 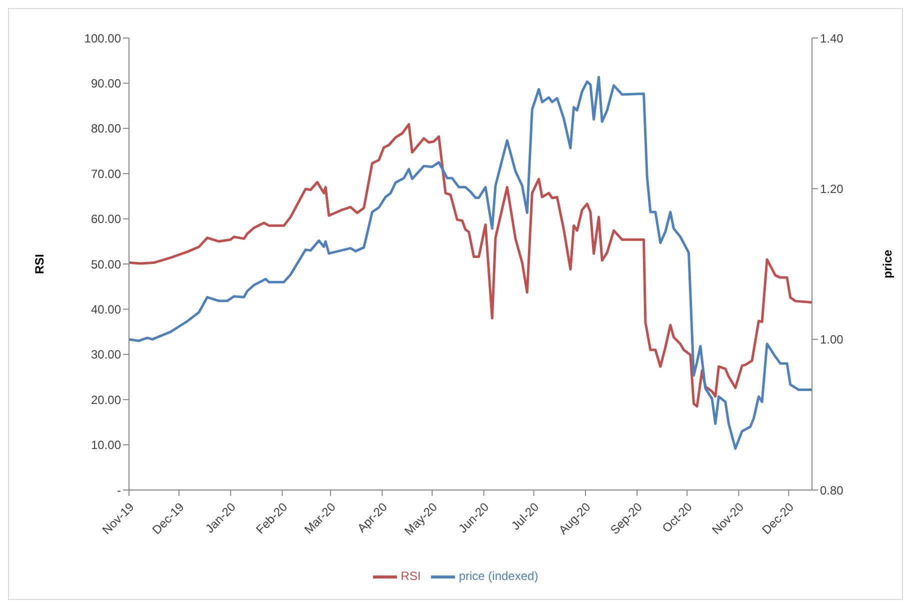 What do you see at coordinates (832, 490) in the screenshot?
I see `y2-tick-label: 0.80` at bounding box center [832, 490].